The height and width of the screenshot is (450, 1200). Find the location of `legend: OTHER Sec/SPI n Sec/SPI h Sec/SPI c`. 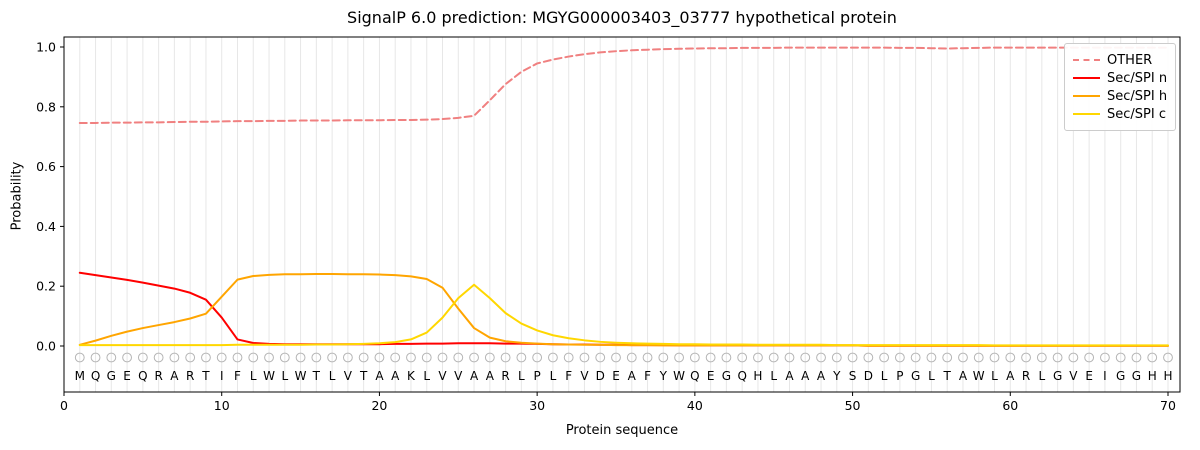

legend: OTHER Sec/SPI n Sec/SPI h Sec/SPI c is located at coordinates (1120, 87).